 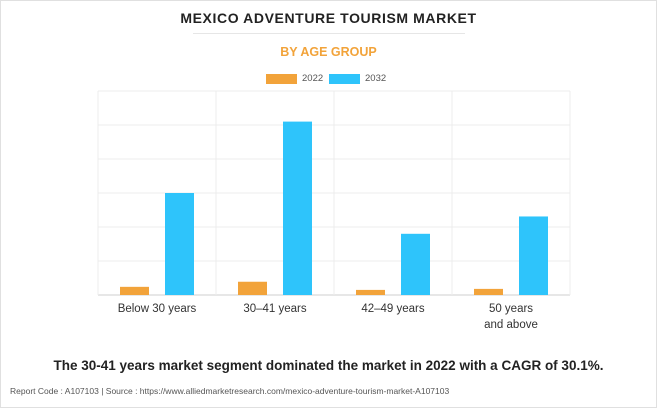 What do you see at coordinates (281, 79) in the screenshot?
I see `legend-swatch-2022` at bounding box center [281, 79].